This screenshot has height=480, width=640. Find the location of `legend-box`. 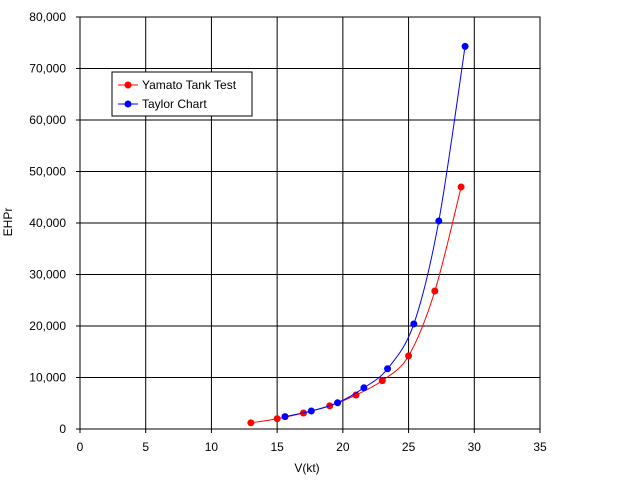

legend-box is located at coordinates (182, 94).